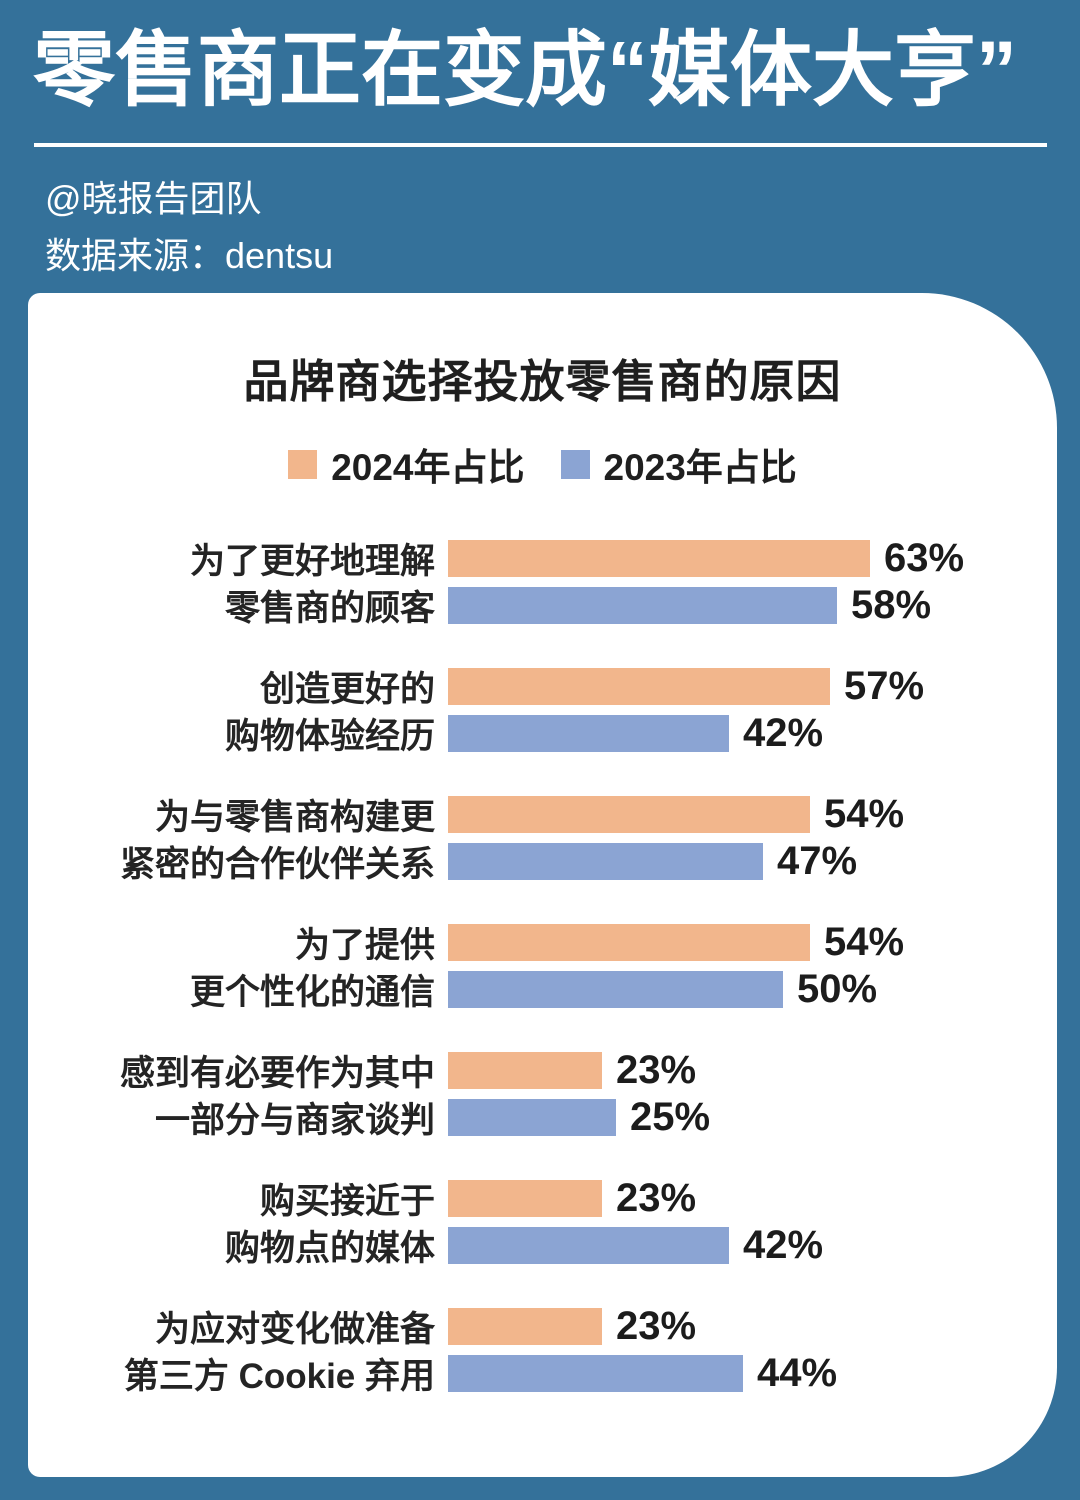 The height and width of the screenshot is (1500, 1080). I want to click on legend-item-2023: 2023年占比, so click(678, 464).